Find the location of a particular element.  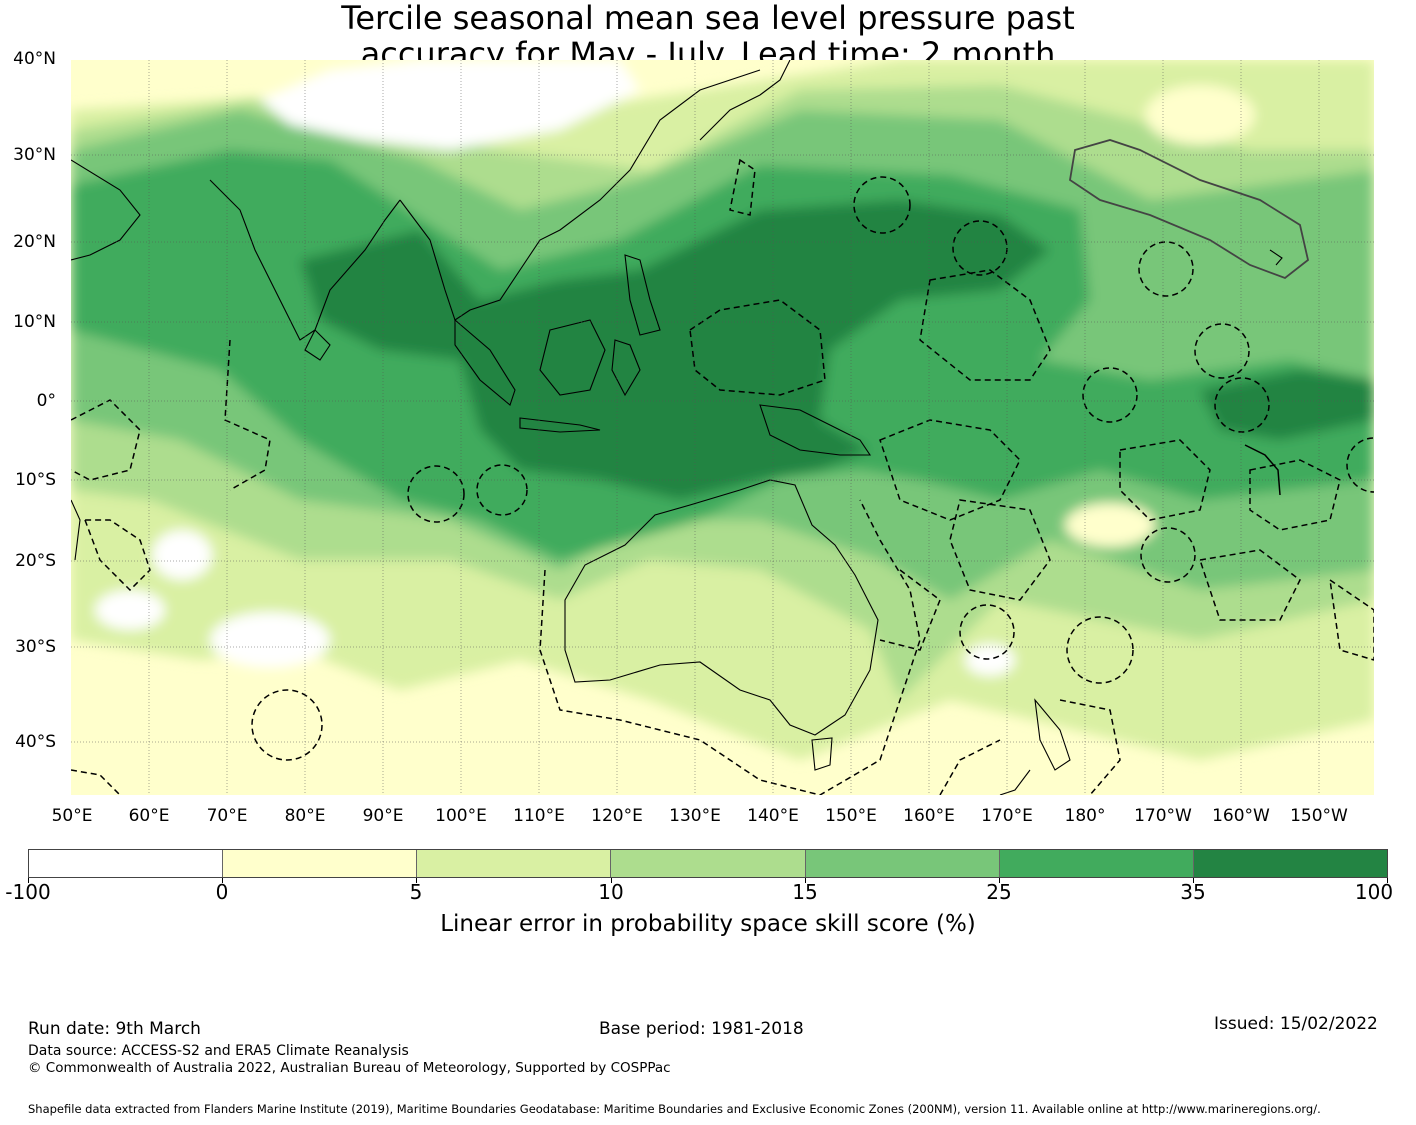

lon-label-120e: 120°E is located at coordinates (617, 816).